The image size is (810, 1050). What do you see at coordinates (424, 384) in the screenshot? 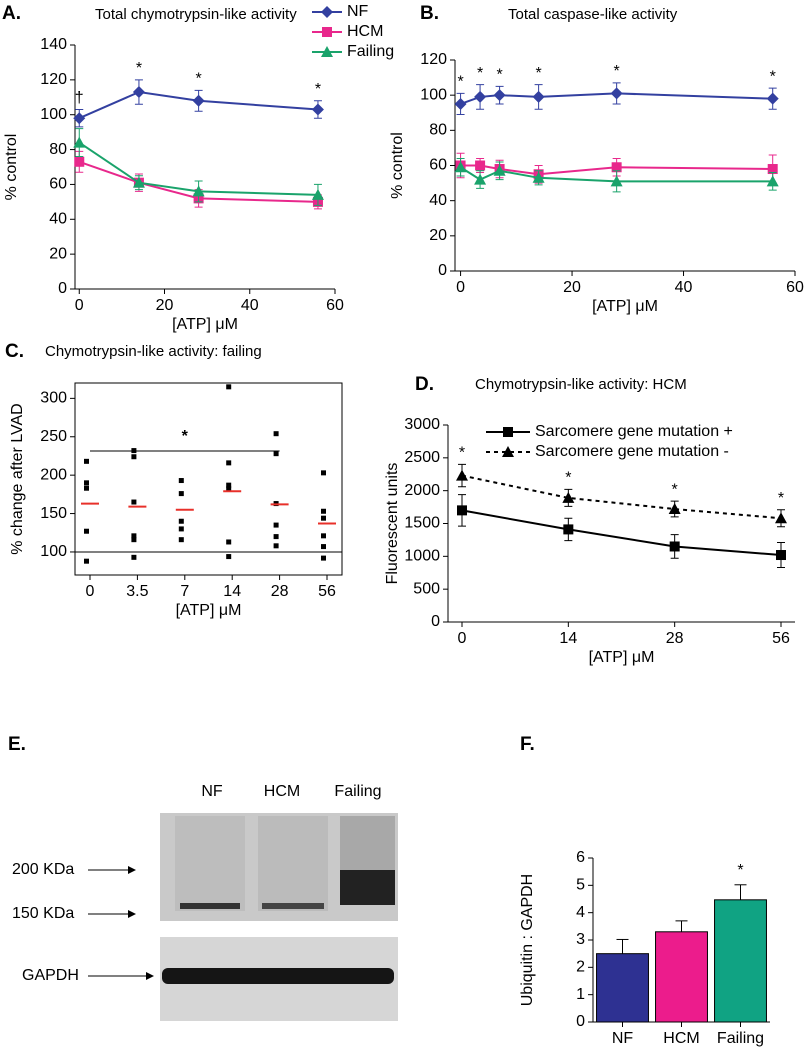
I see `panel-label: D.` at bounding box center [424, 384].